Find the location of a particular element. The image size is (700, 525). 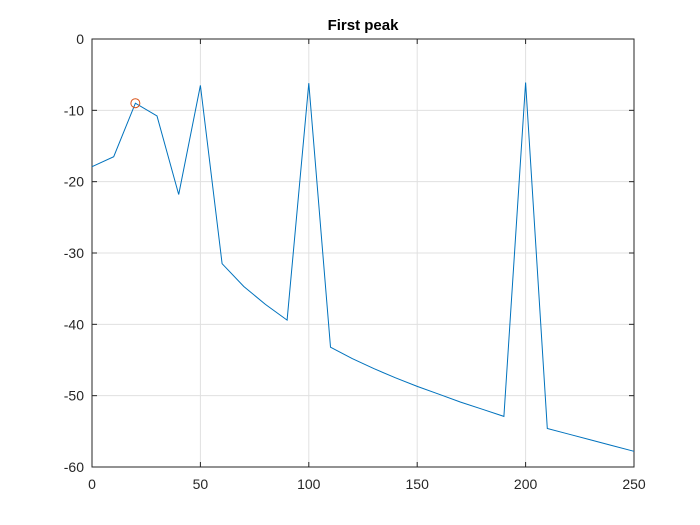

x-tick-label: 50 is located at coordinates (201, 484).